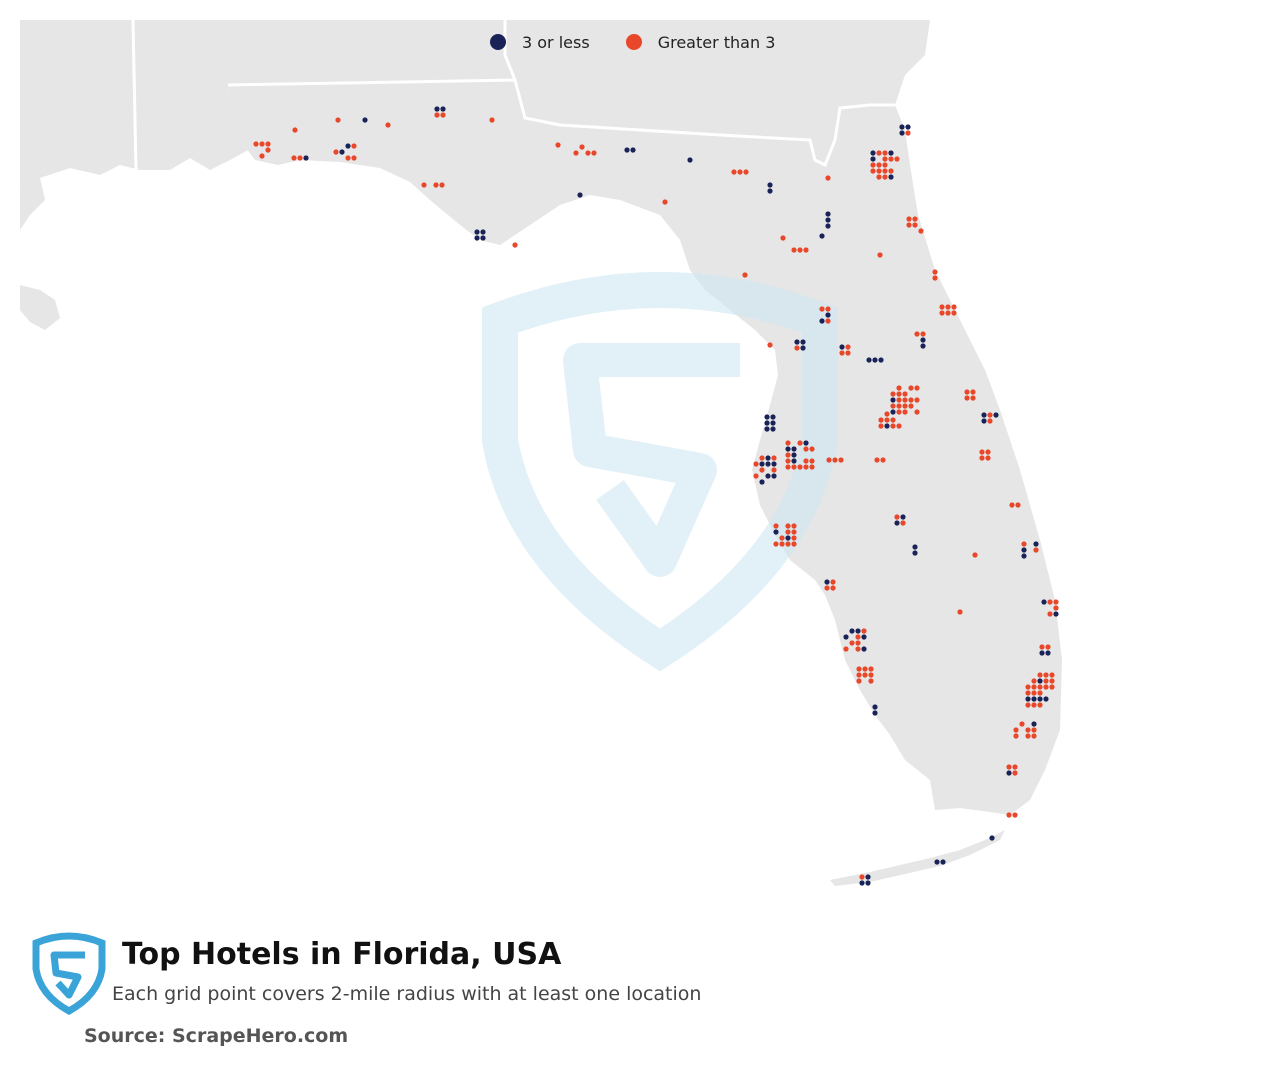  Describe the element at coordinates (216, 1036) in the screenshot. I see `source-credit: Source: ScrapeHero.com` at that location.